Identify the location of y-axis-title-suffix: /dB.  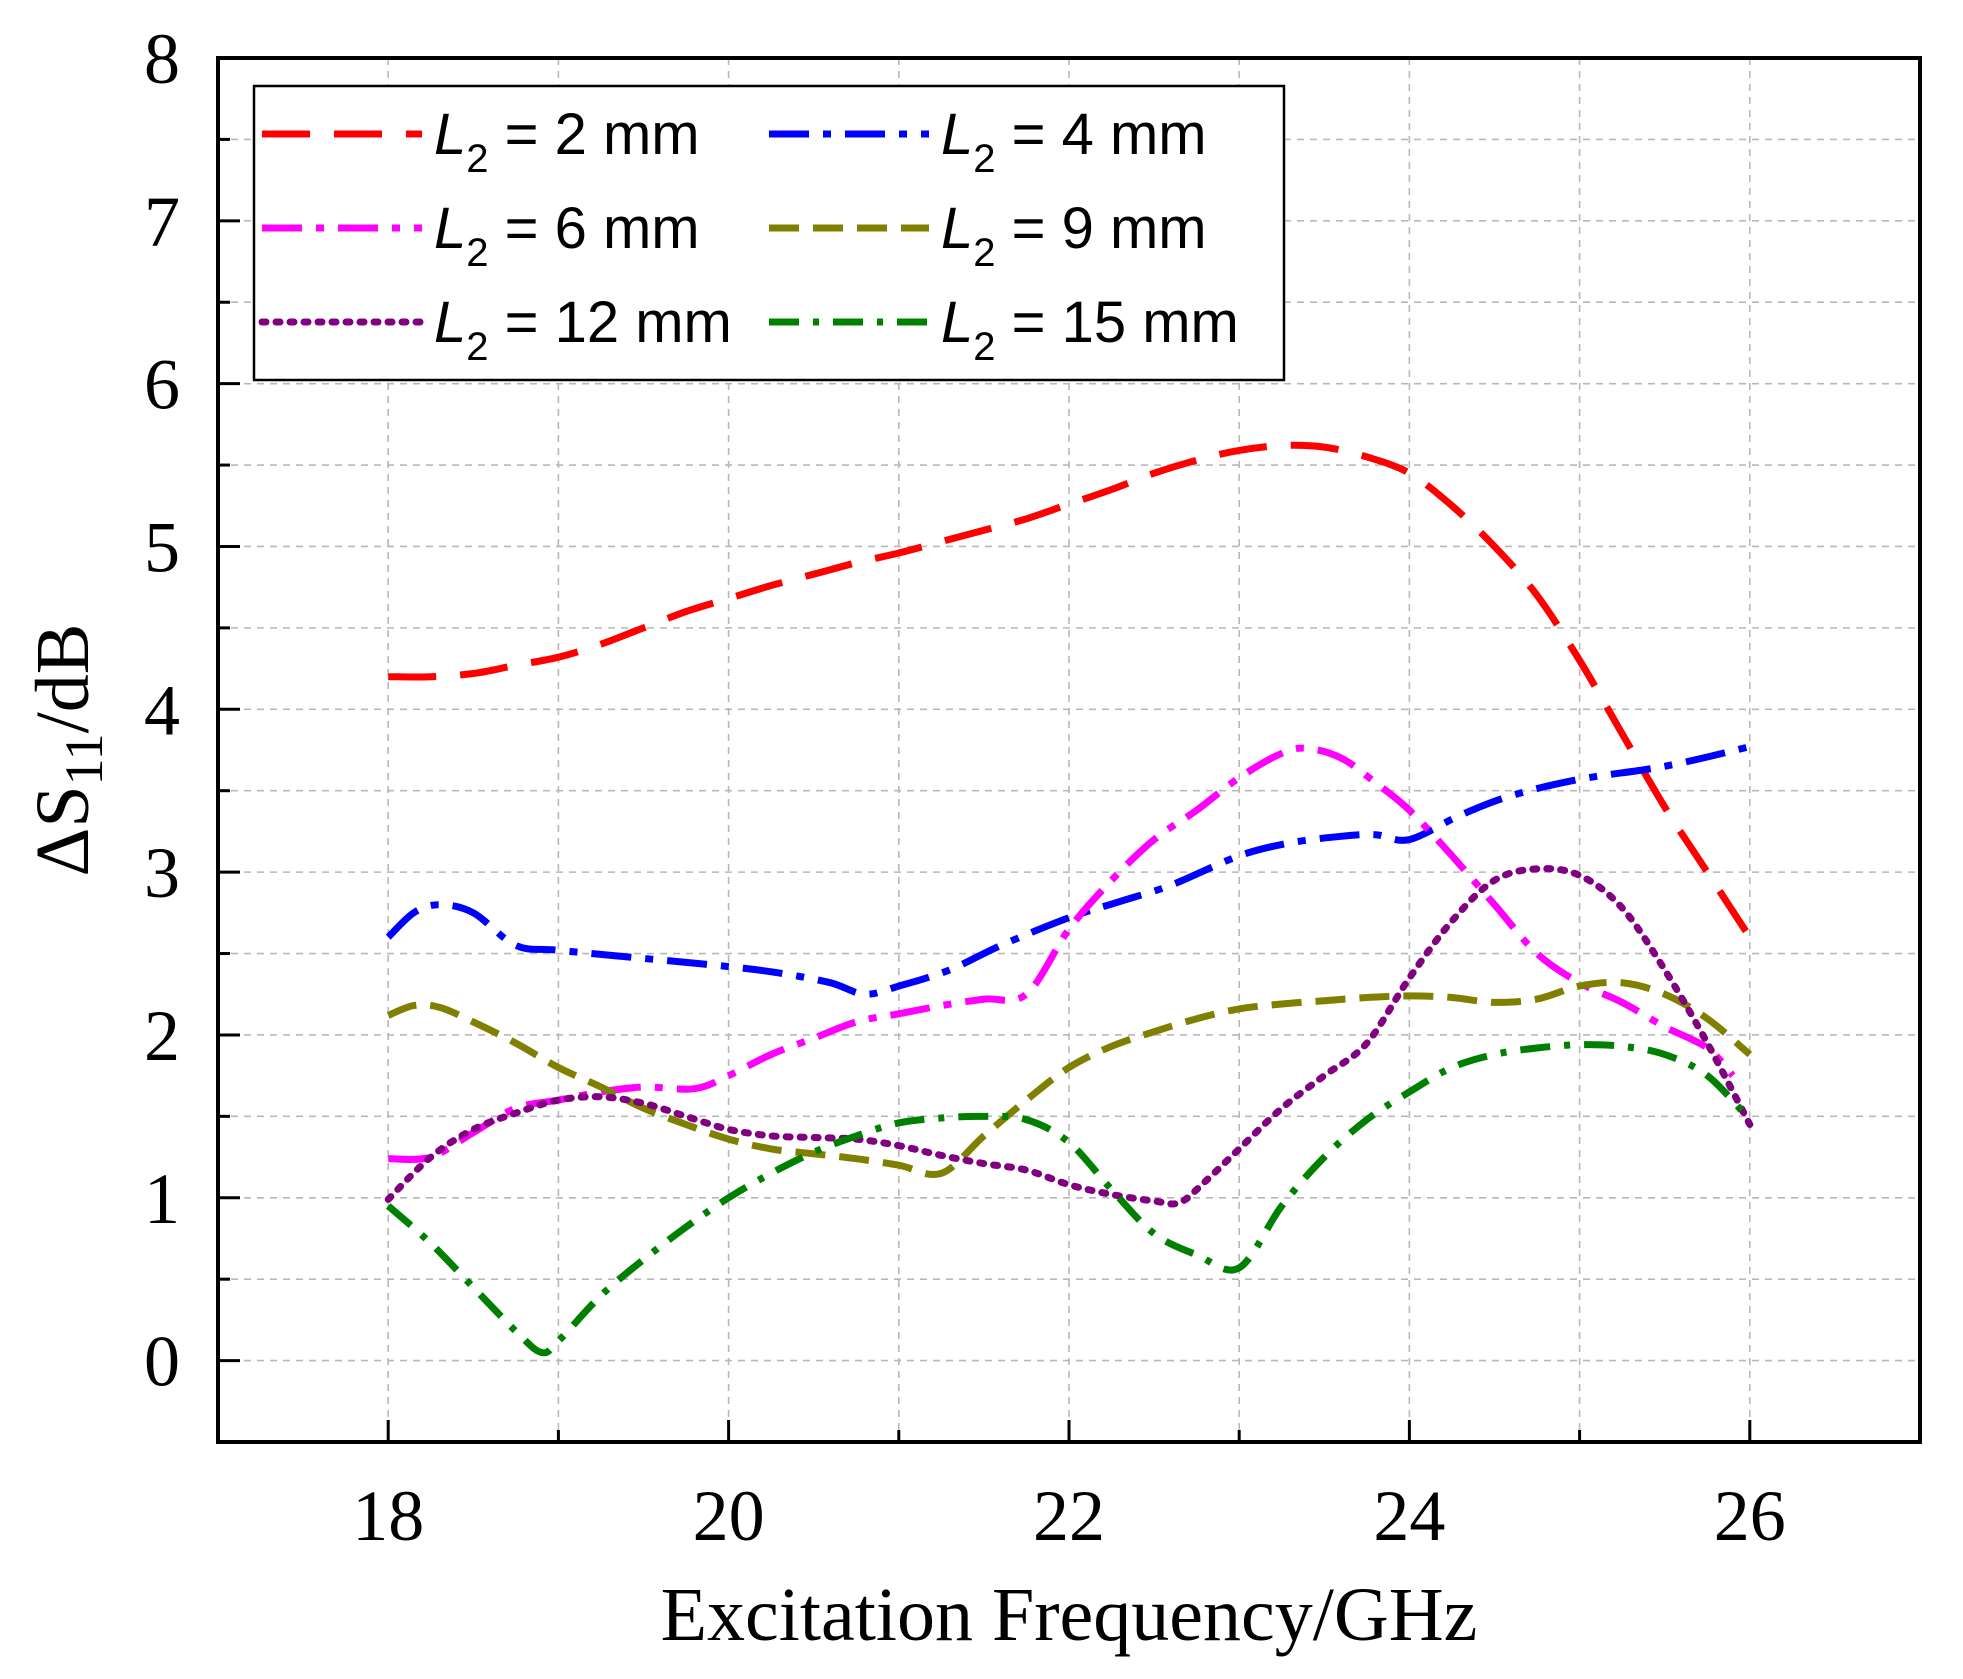
(63, 679).